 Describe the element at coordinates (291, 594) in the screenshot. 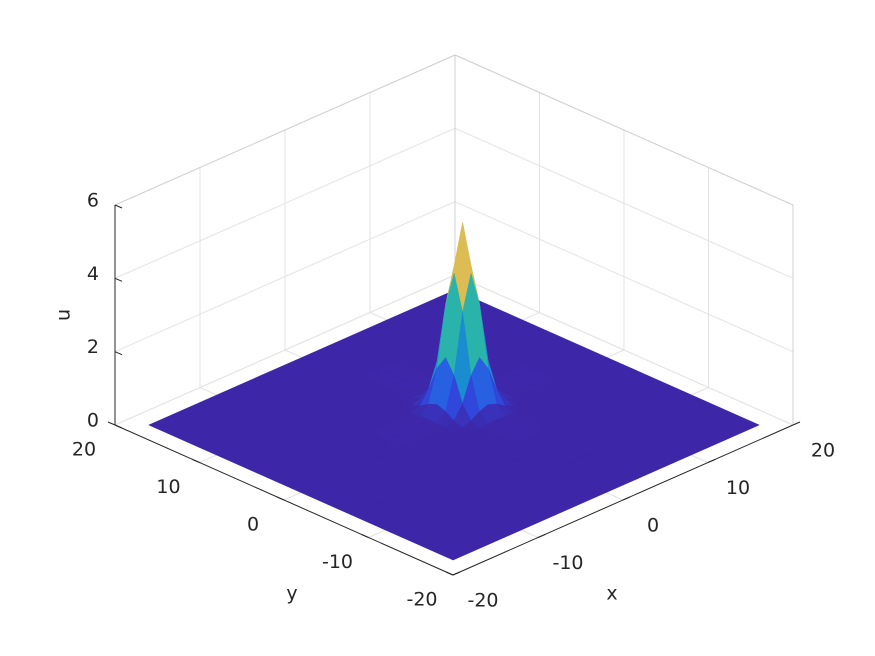

I see `y-axis-label: y` at that location.